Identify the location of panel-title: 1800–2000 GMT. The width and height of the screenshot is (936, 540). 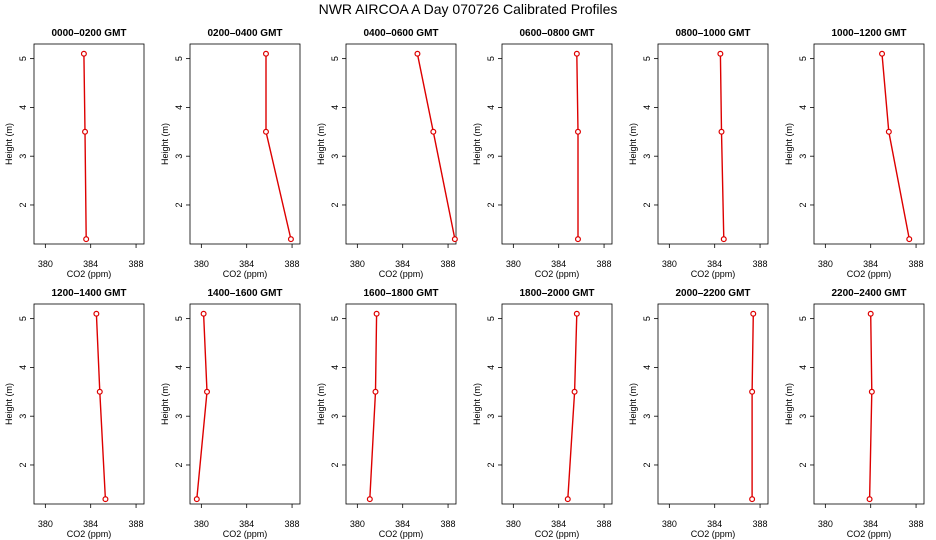
(556, 293).